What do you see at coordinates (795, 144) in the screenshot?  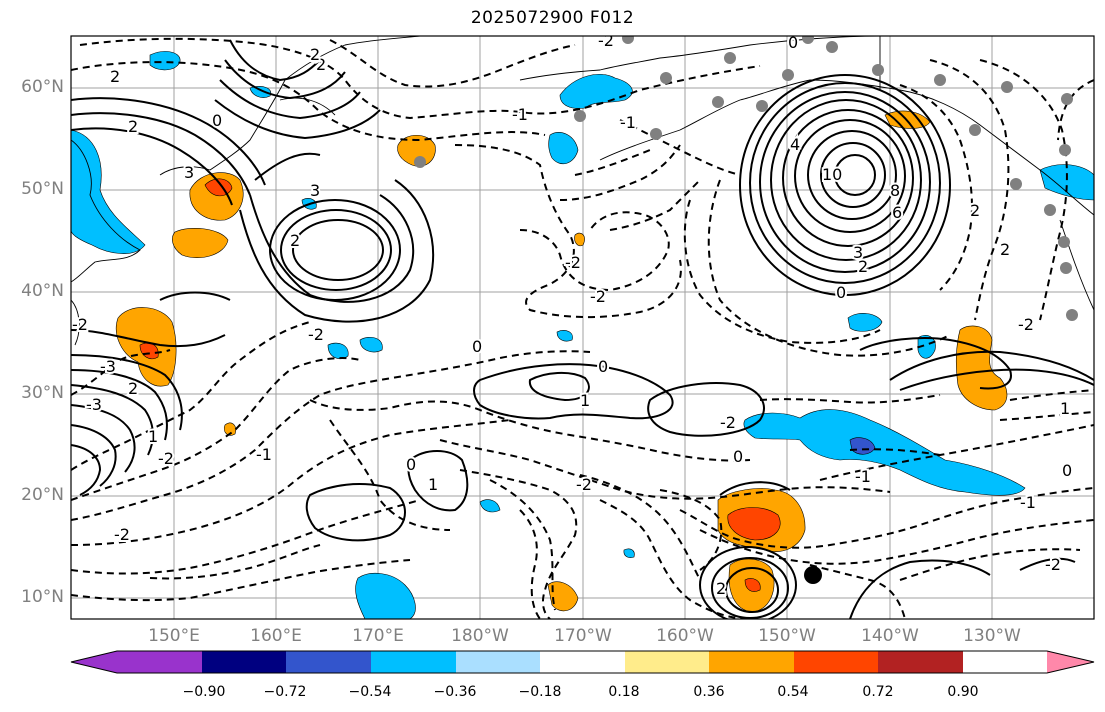 I see `contour-label: 4` at bounding box center [795, 144].